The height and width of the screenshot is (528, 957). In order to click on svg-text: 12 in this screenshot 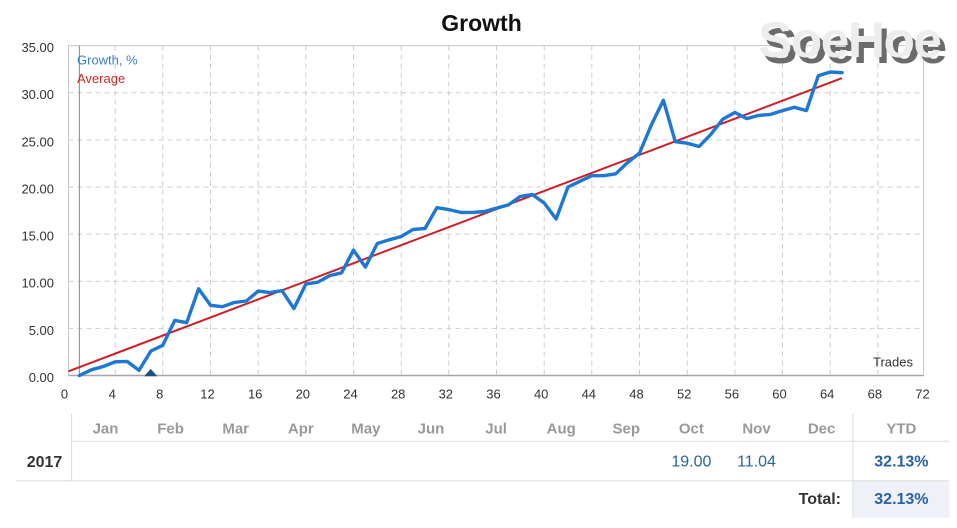, I will do `click(207, 394)`.